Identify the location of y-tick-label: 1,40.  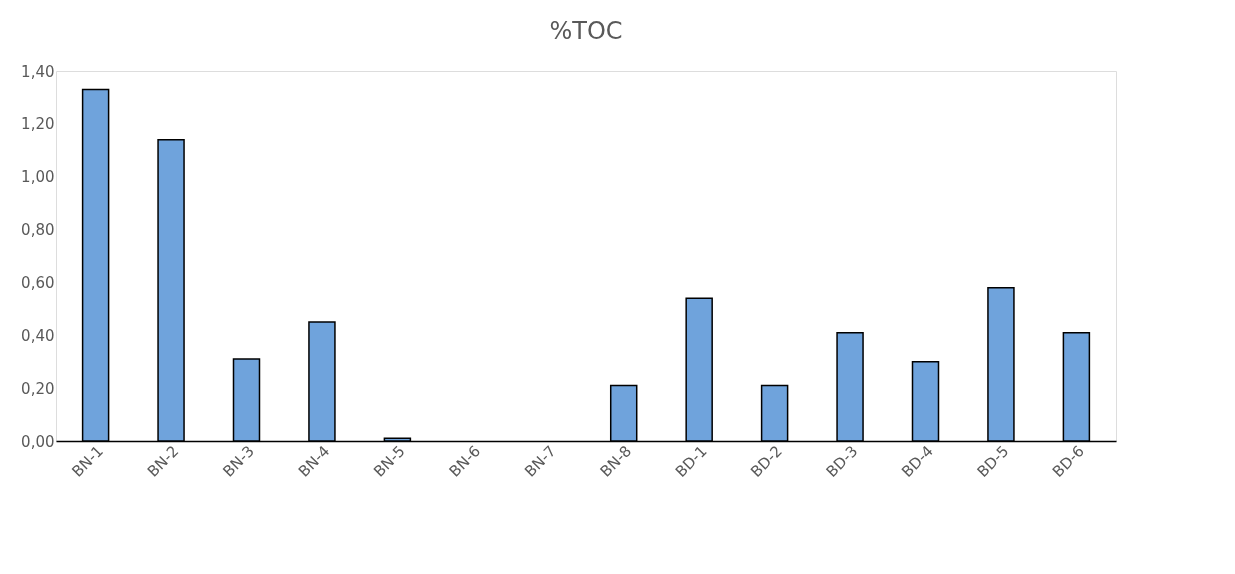
(38, 71).